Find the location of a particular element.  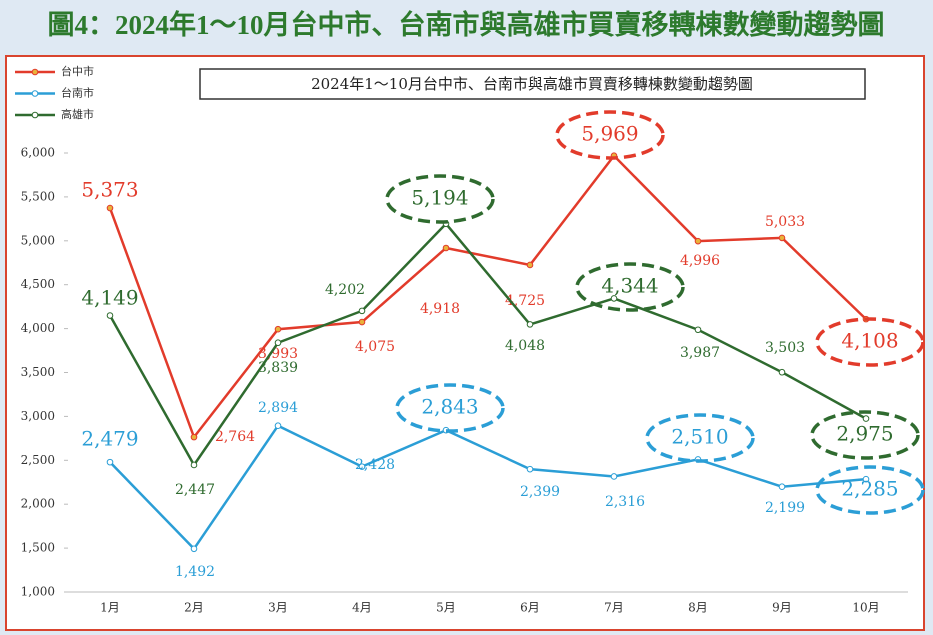

data-label: 4,344 is located at coordinates (629, 286).